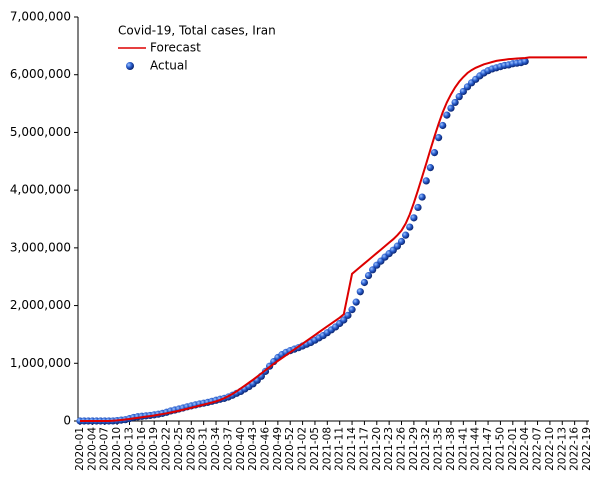 This screenshot has width=605, height=480. What do you see at coordinates (290, 449) in the screenshot?
I see `x-tick-label: 2020-52` at bounding box center [290, 449].